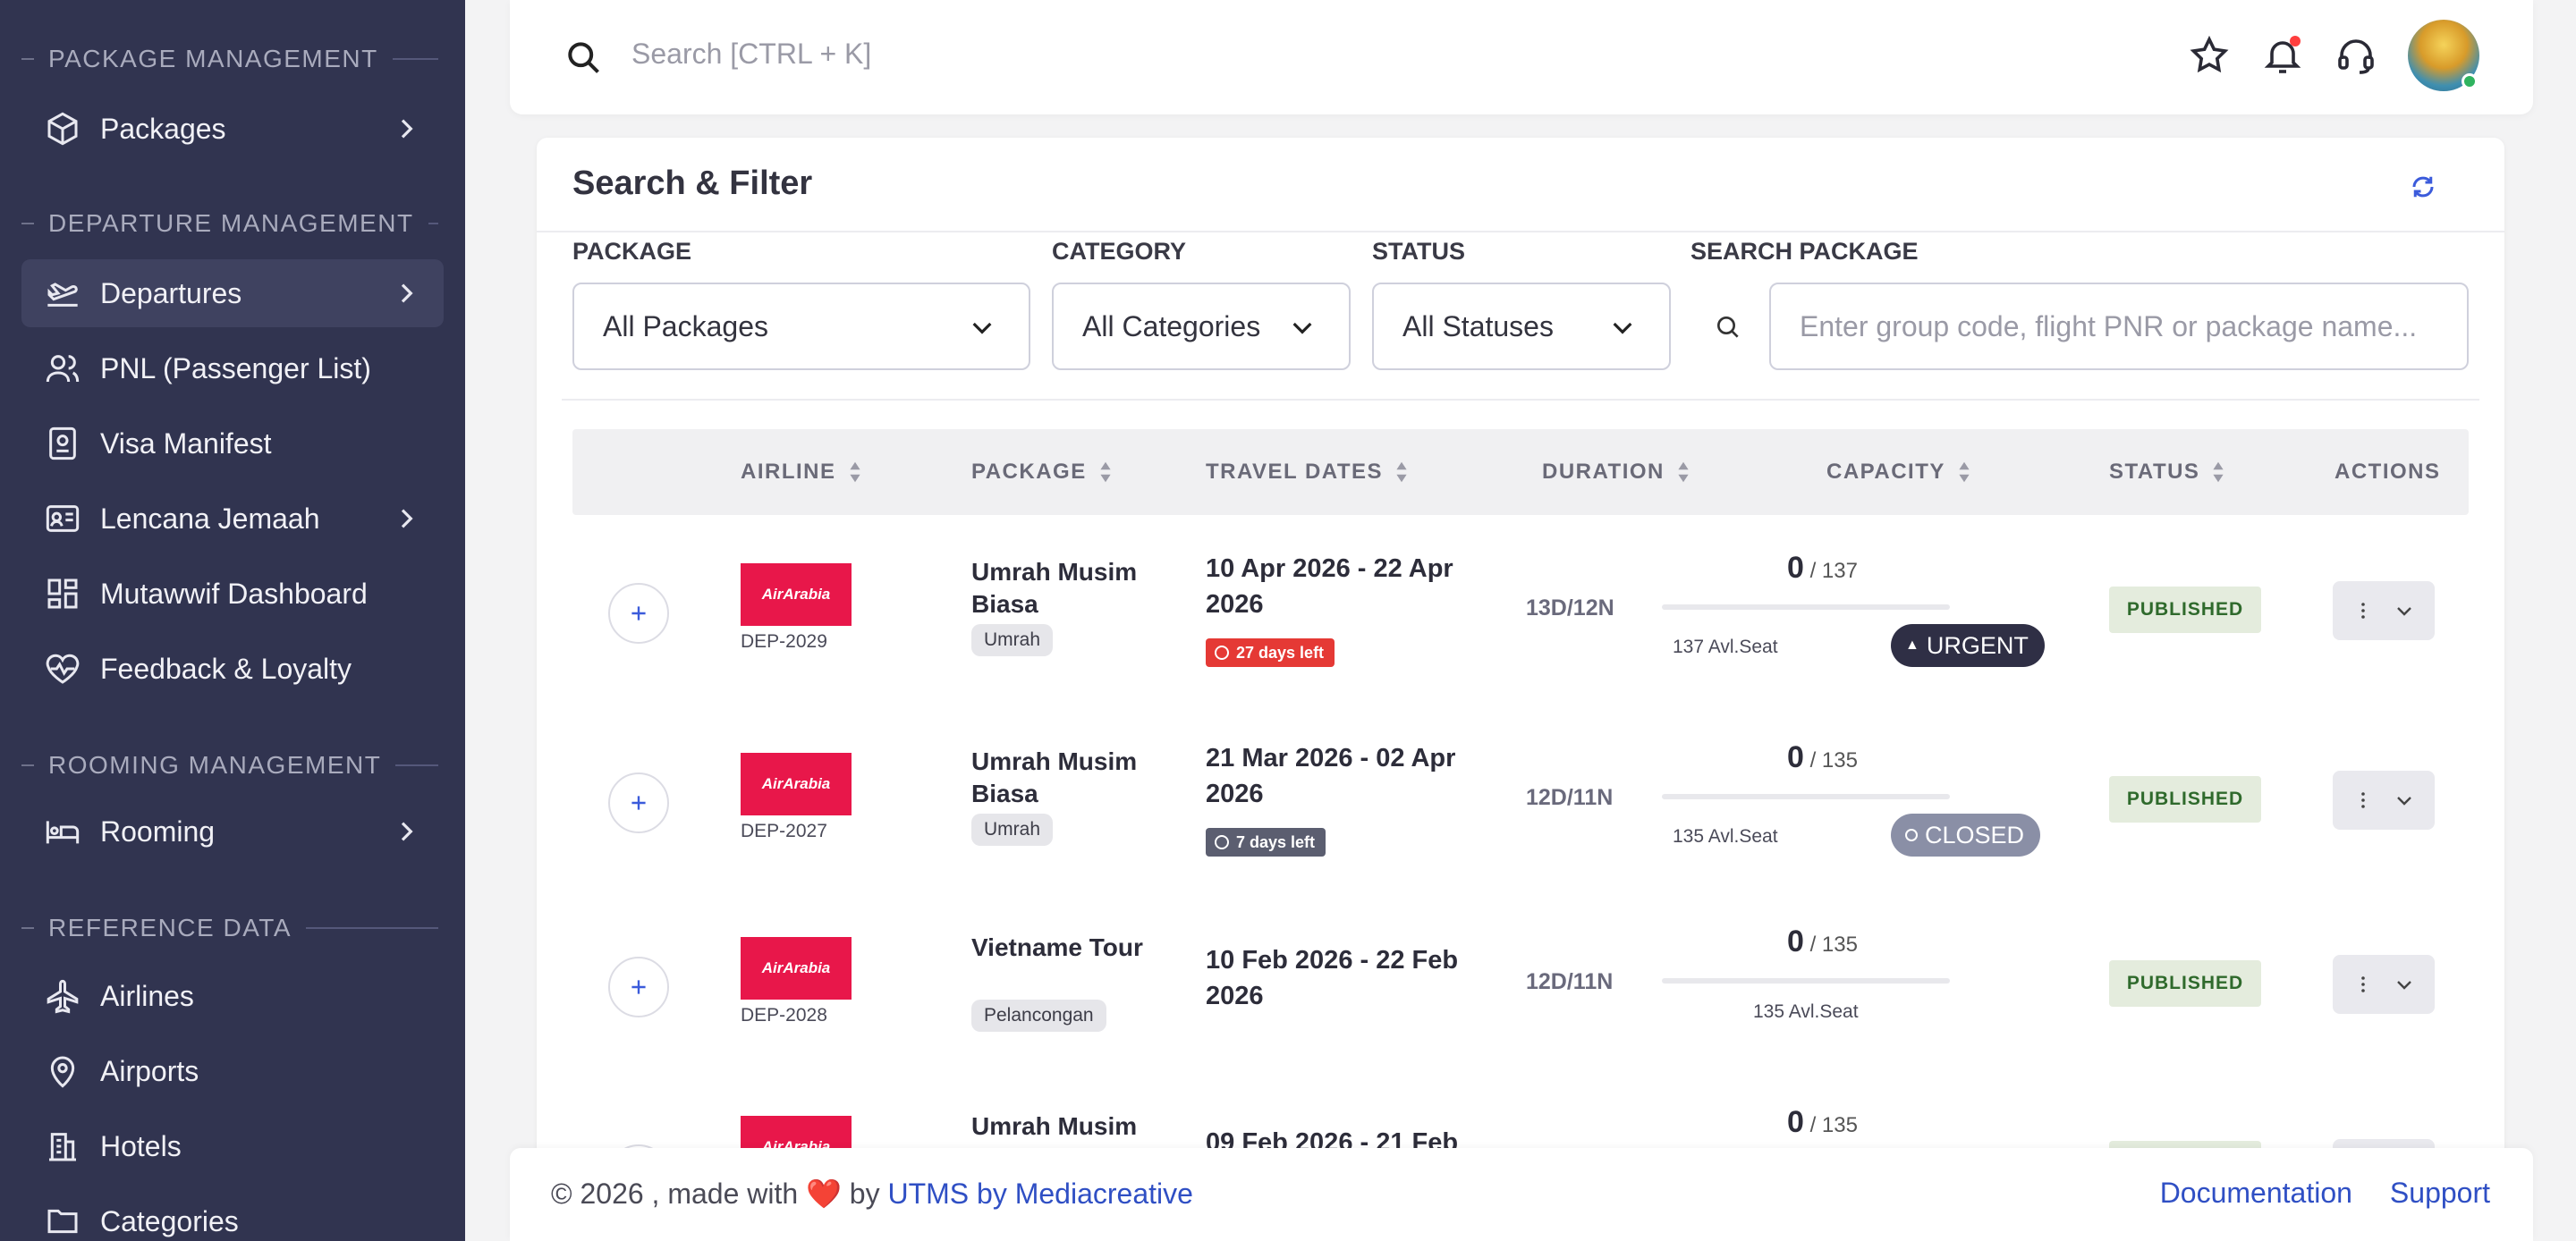 The image size is (2576, 1241). Describe the element at coordinates (2355, 55) in the screenshot. I see `support-button` at that location.